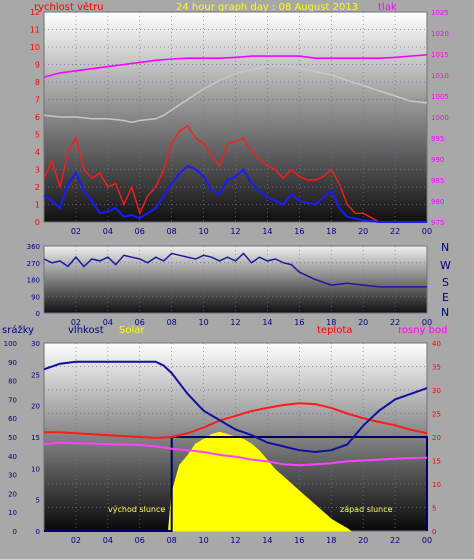 The image size is (474, 559). What do you see at coordinates (12, 363) in the screenshot?
I see `rain-tick-label: 90` at bounding box center [12, 363].